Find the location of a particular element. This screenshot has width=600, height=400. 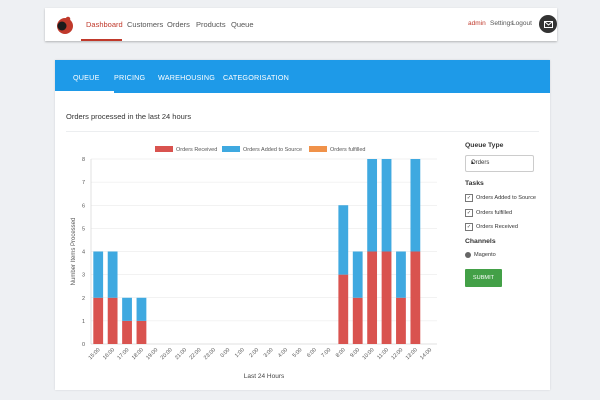

task-checkbox-row: ✓ Orders fulfilled is located at coordinates (488, 213).